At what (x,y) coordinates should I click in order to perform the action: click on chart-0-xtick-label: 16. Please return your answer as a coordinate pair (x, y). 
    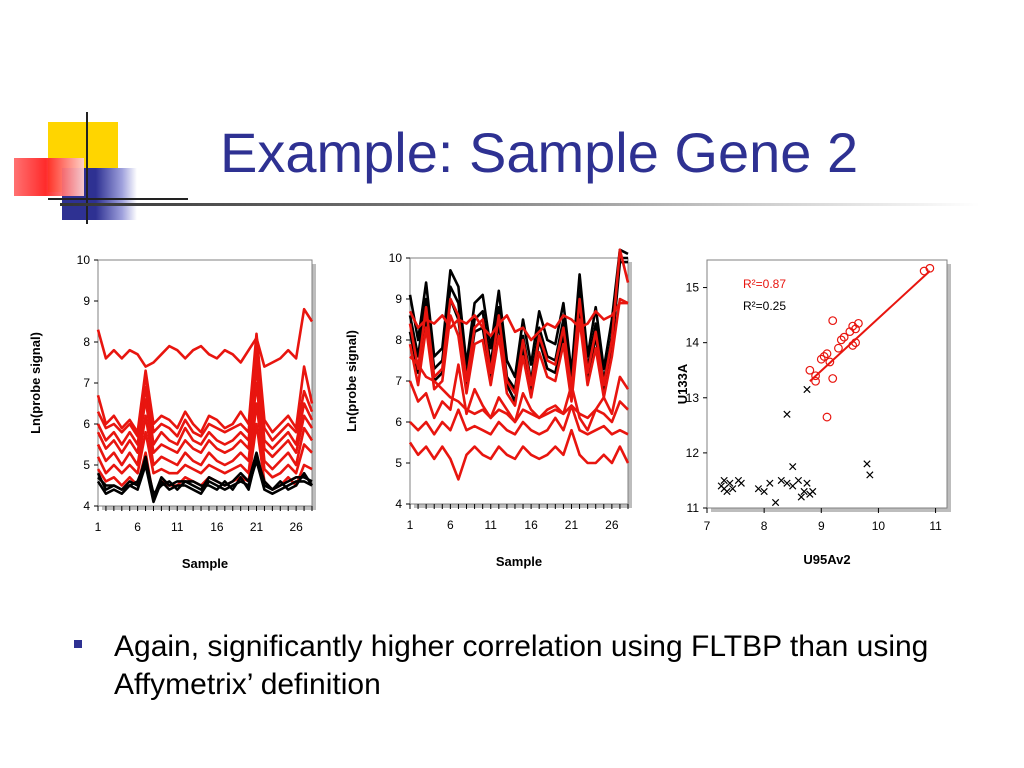
    Looking at the image, I should click on (217, 527).